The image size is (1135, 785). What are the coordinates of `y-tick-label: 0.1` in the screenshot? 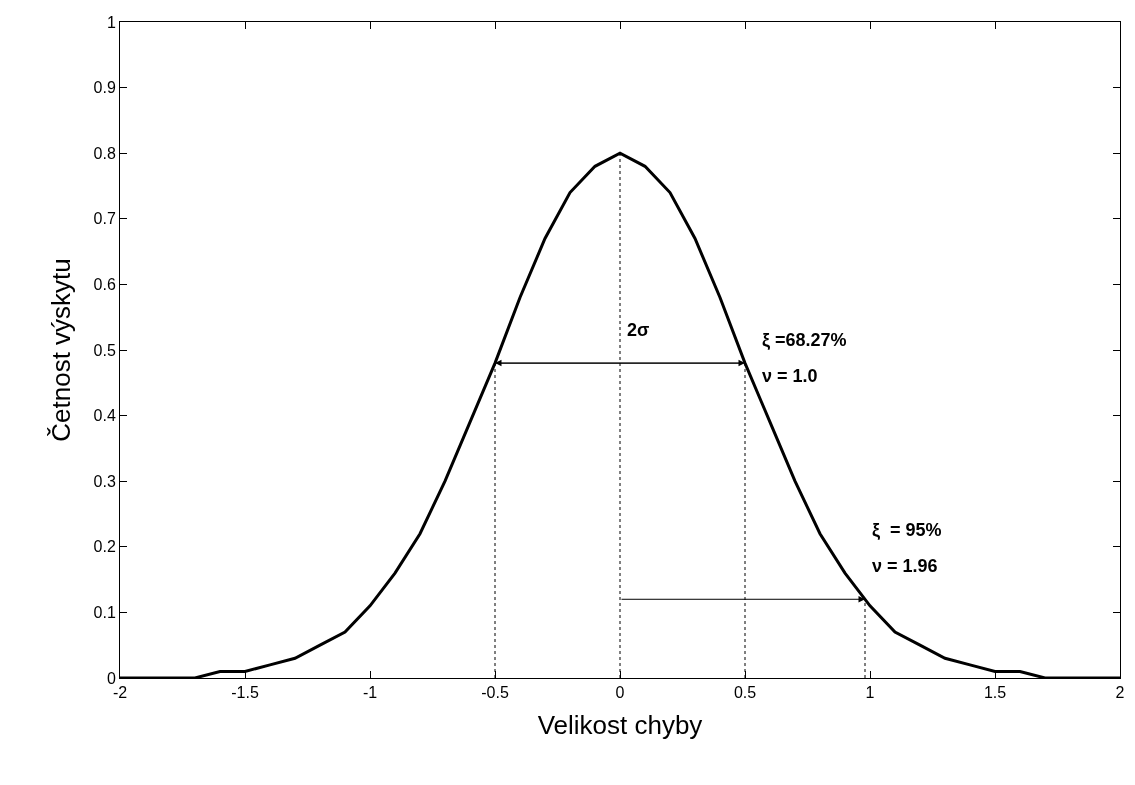 It's located at (104, 612).